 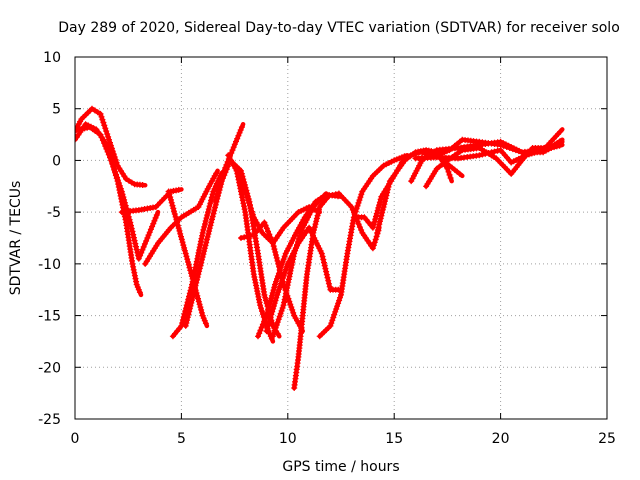 I want to click on y-tick-label: 5, so click(x=56, y=110).